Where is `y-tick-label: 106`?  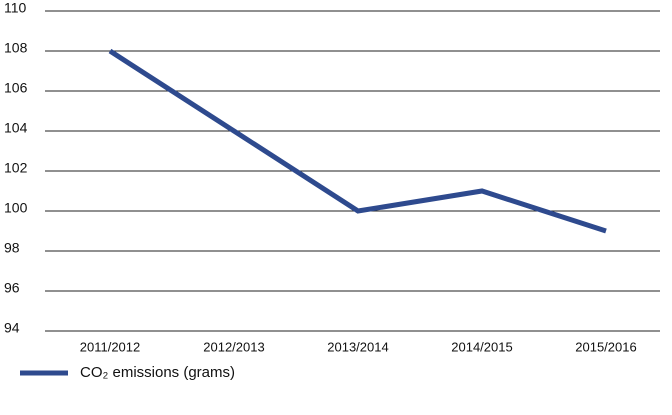 y-tick-label: 106 is located at coordinates (16, 88).